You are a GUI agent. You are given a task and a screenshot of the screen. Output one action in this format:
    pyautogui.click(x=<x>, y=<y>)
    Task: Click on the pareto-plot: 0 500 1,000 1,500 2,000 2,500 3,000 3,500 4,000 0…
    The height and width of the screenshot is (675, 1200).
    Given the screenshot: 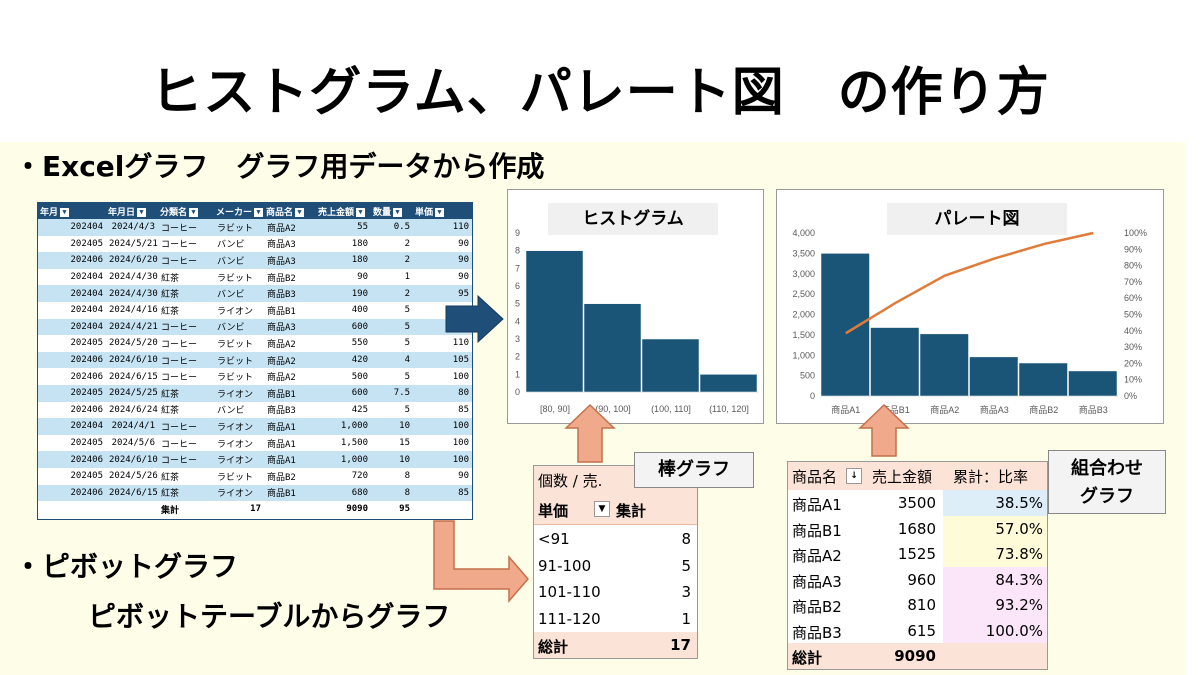 What is the action you would take?
    pyautogui.click(x=969, y=321)
    